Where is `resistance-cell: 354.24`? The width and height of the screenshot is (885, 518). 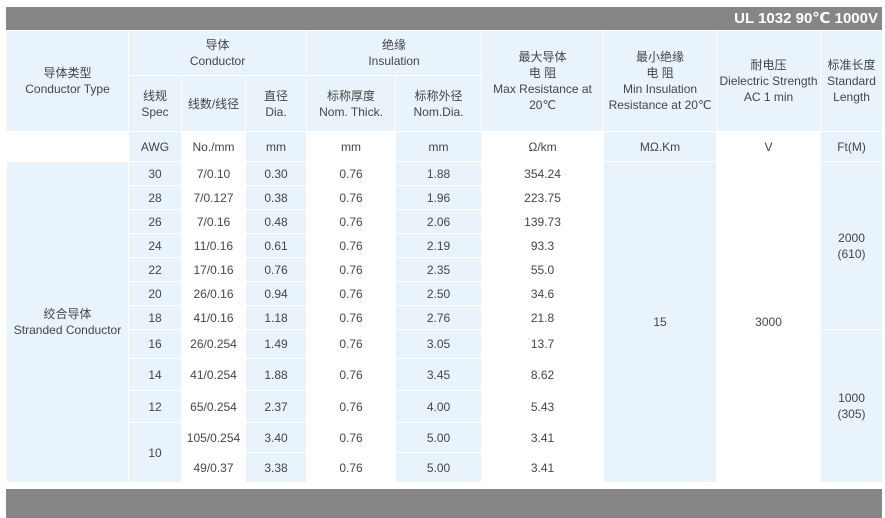 resistance-cell: 354.24 is located at coordinates (543, 173).